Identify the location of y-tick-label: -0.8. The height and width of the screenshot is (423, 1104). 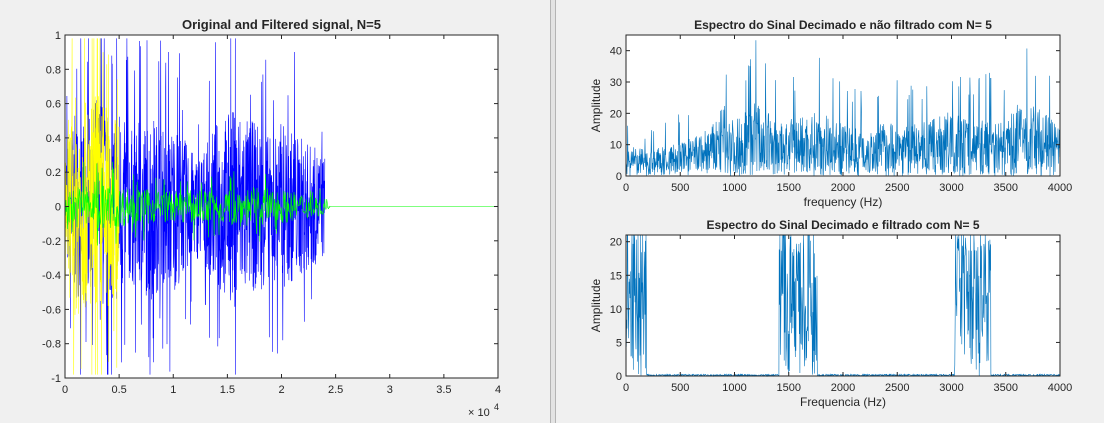
(51, 345).